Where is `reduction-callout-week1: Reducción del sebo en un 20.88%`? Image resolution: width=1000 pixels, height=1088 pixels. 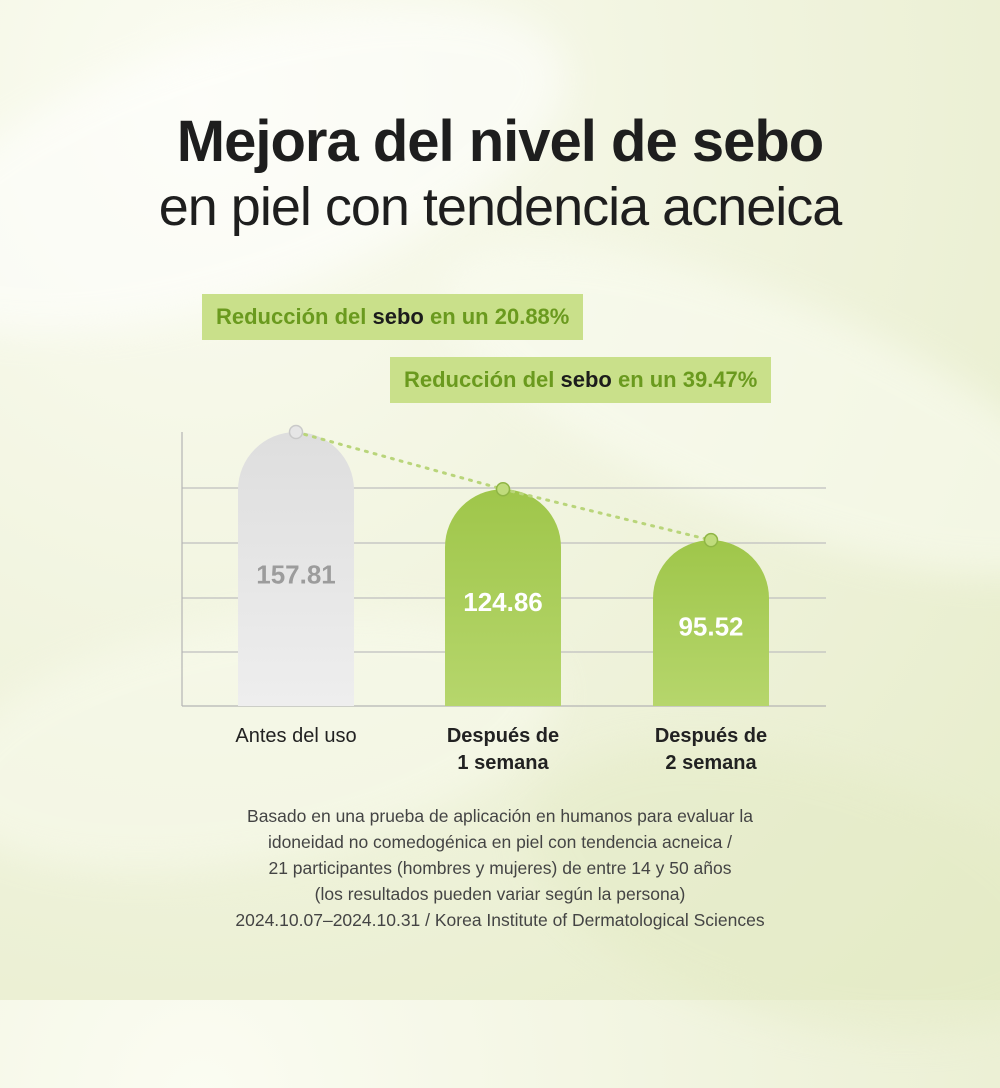
reduction-callout-week1: Reducción del sebo en un 20.88% is located at coordinates (393, 317).